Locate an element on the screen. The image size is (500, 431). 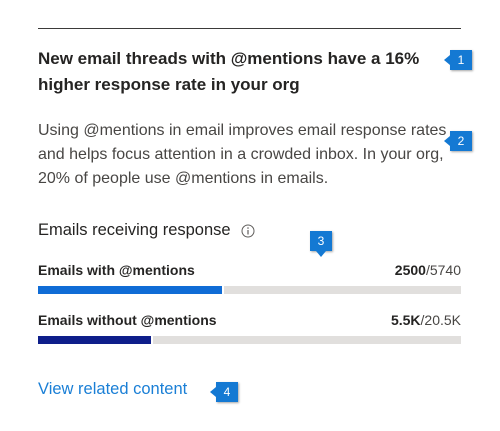
info-icon is located at coordinates (248, 231).